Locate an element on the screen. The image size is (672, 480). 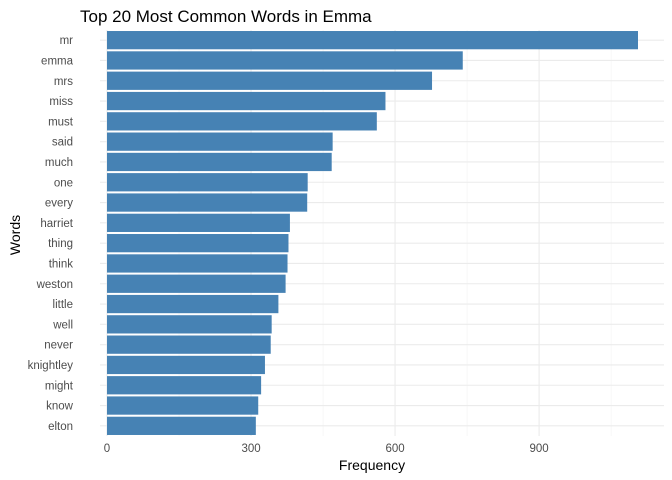
y-tick-label: mr is located at coordinates (67, 41).